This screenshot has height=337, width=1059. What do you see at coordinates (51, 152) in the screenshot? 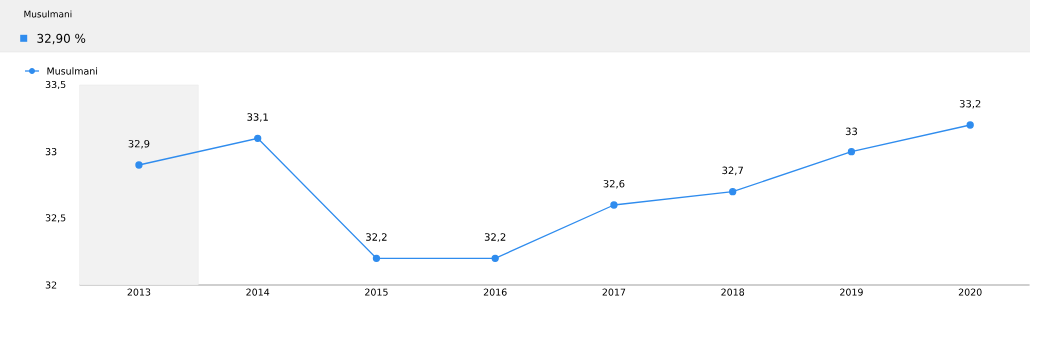
I see `y-tick-label: 33` at bounding box center [51, 152].